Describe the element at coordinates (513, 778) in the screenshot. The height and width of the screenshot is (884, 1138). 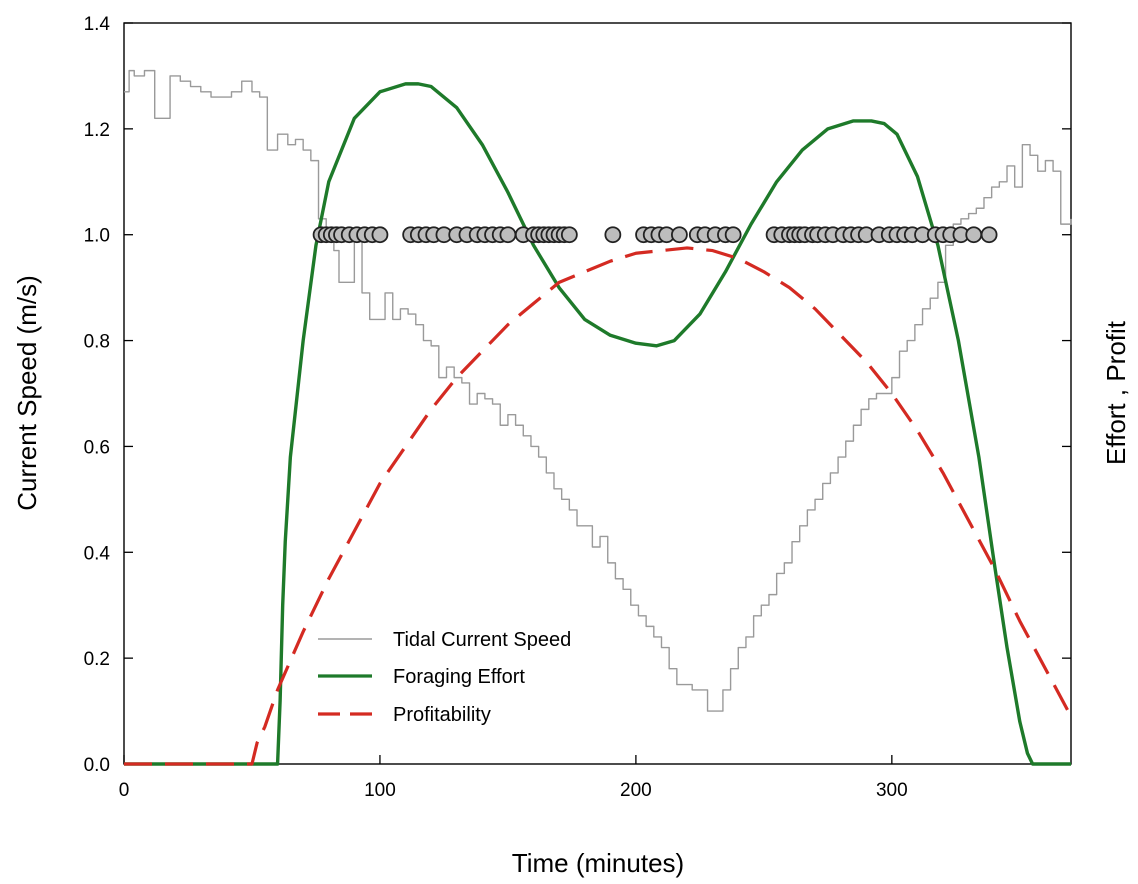
I see `x-axis: 0 100 200 300` at that location.